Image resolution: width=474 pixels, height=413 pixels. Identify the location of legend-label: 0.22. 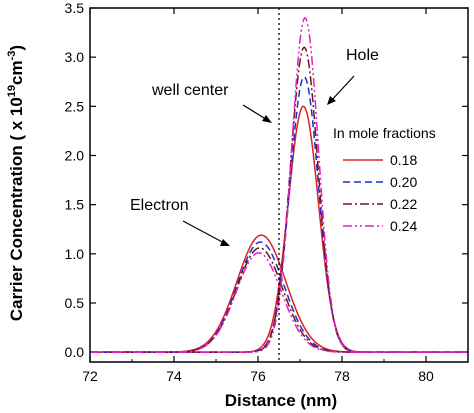
(403, 204).